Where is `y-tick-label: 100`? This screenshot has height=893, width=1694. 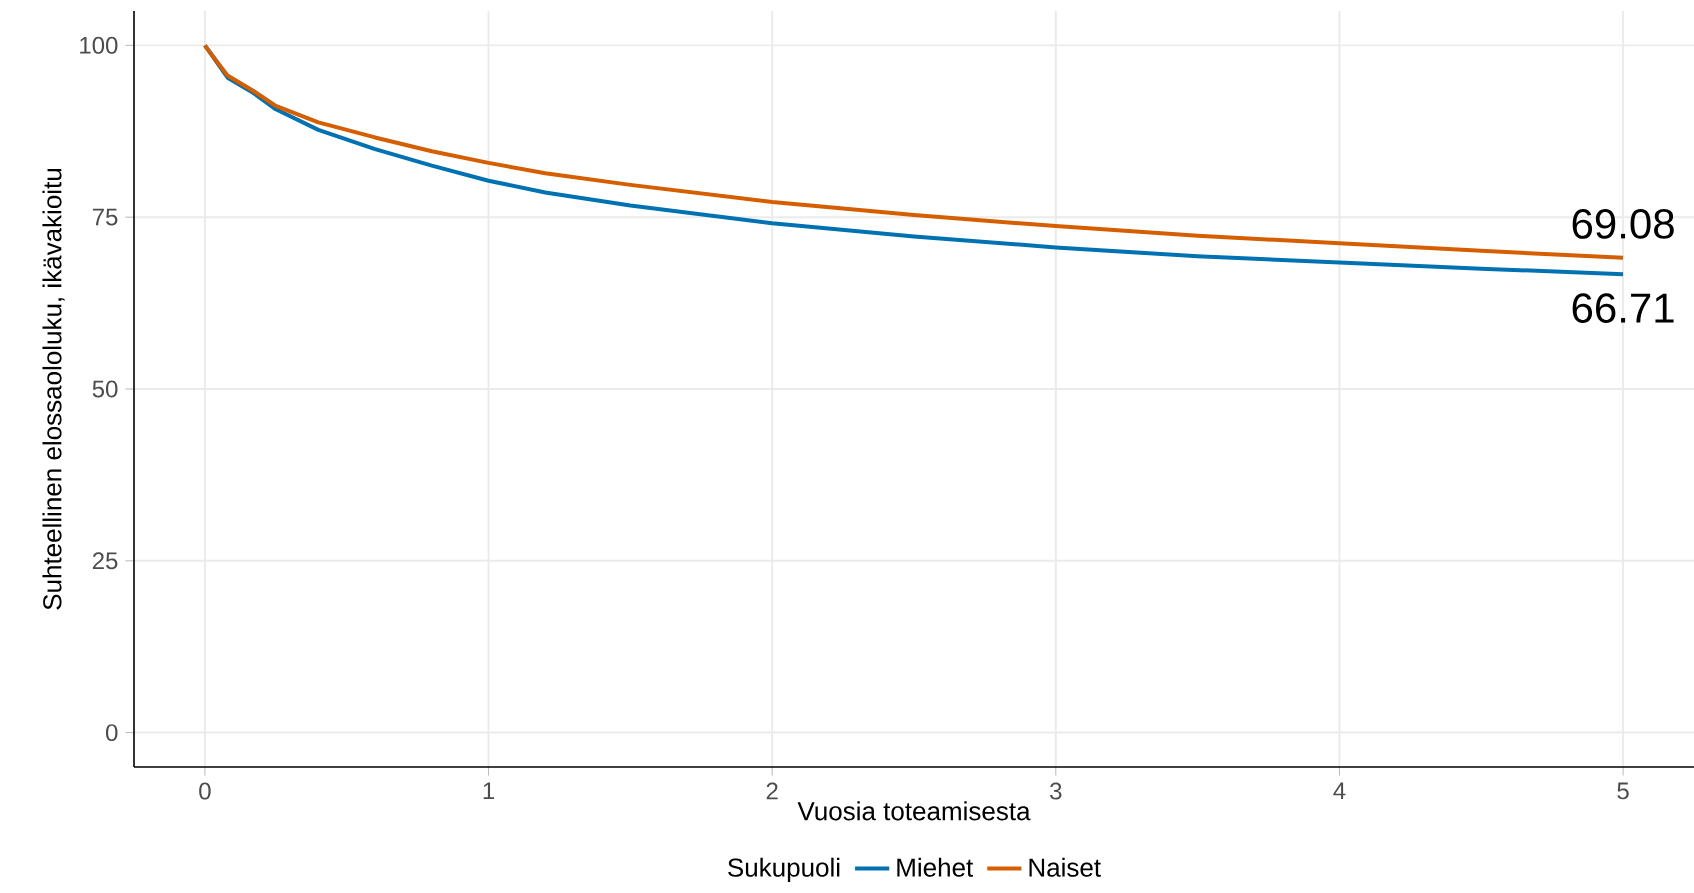 y-tick-label: 100 is located at coordinates (99, 45).